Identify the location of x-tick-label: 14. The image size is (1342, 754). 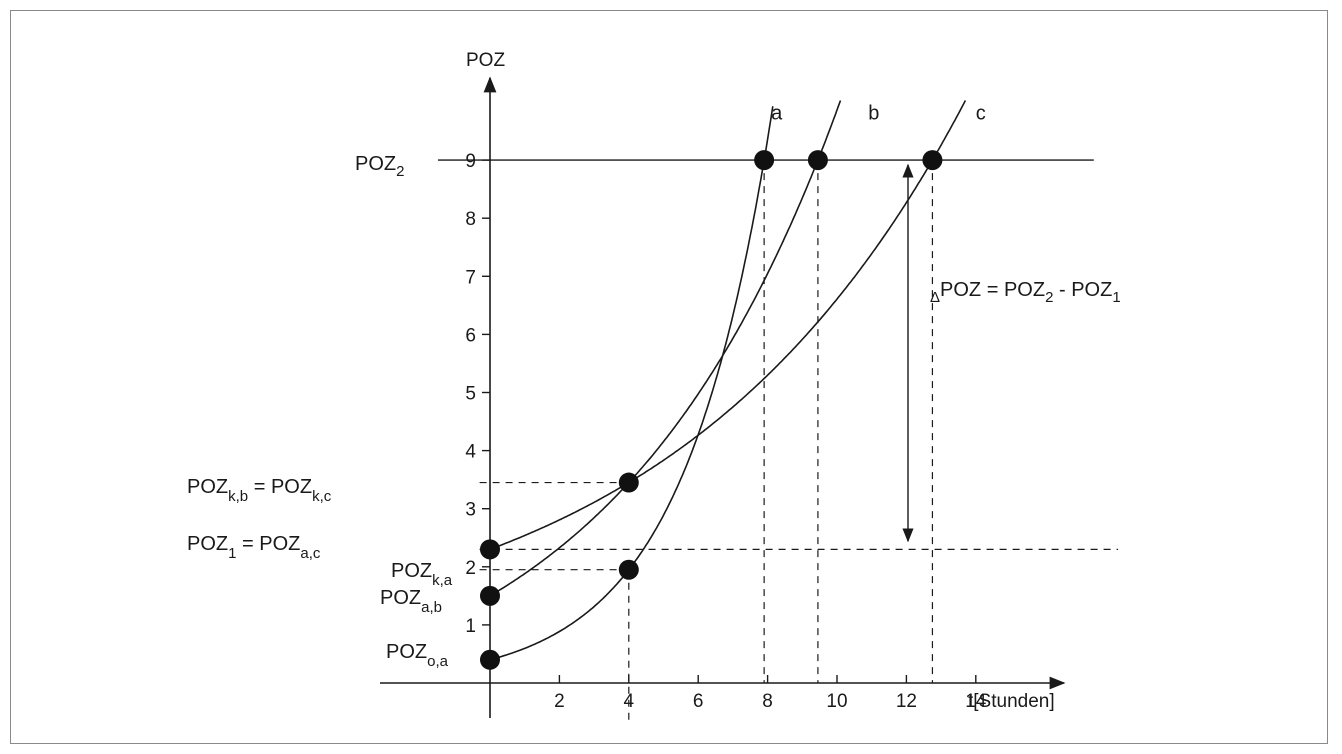
(976, 701).